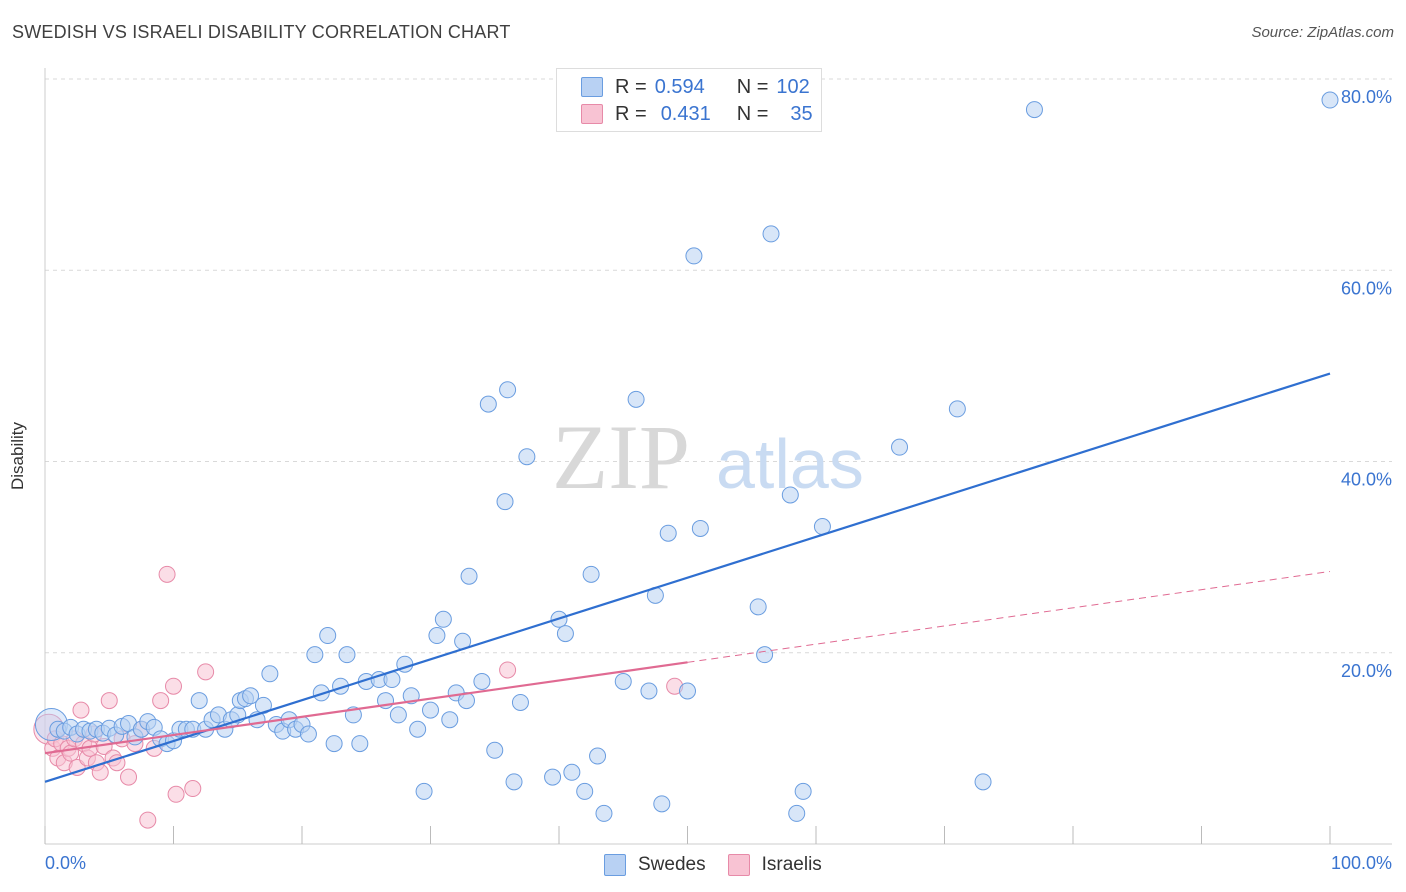  I want to click on series-legend: Swedes Israelis, so click(724, 865).